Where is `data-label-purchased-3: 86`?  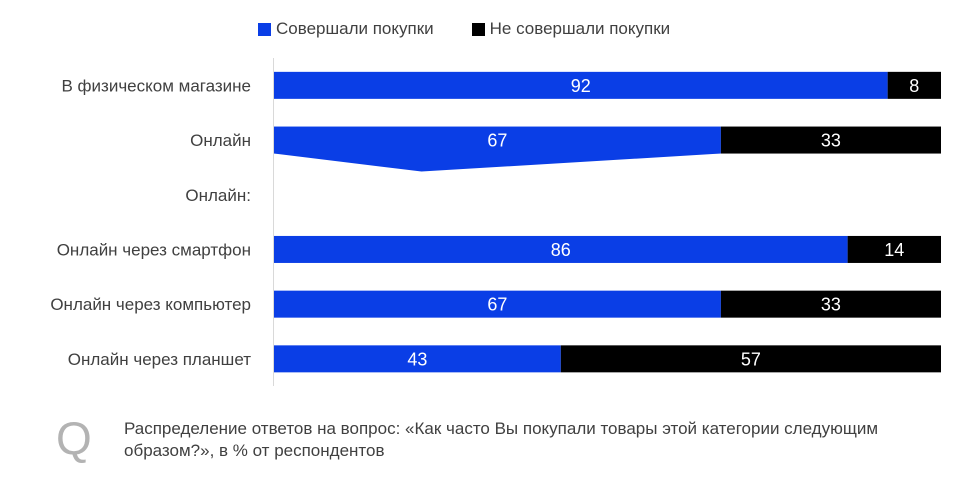
data-label-purchased-3: 86 is located at coordinates (561, 250).